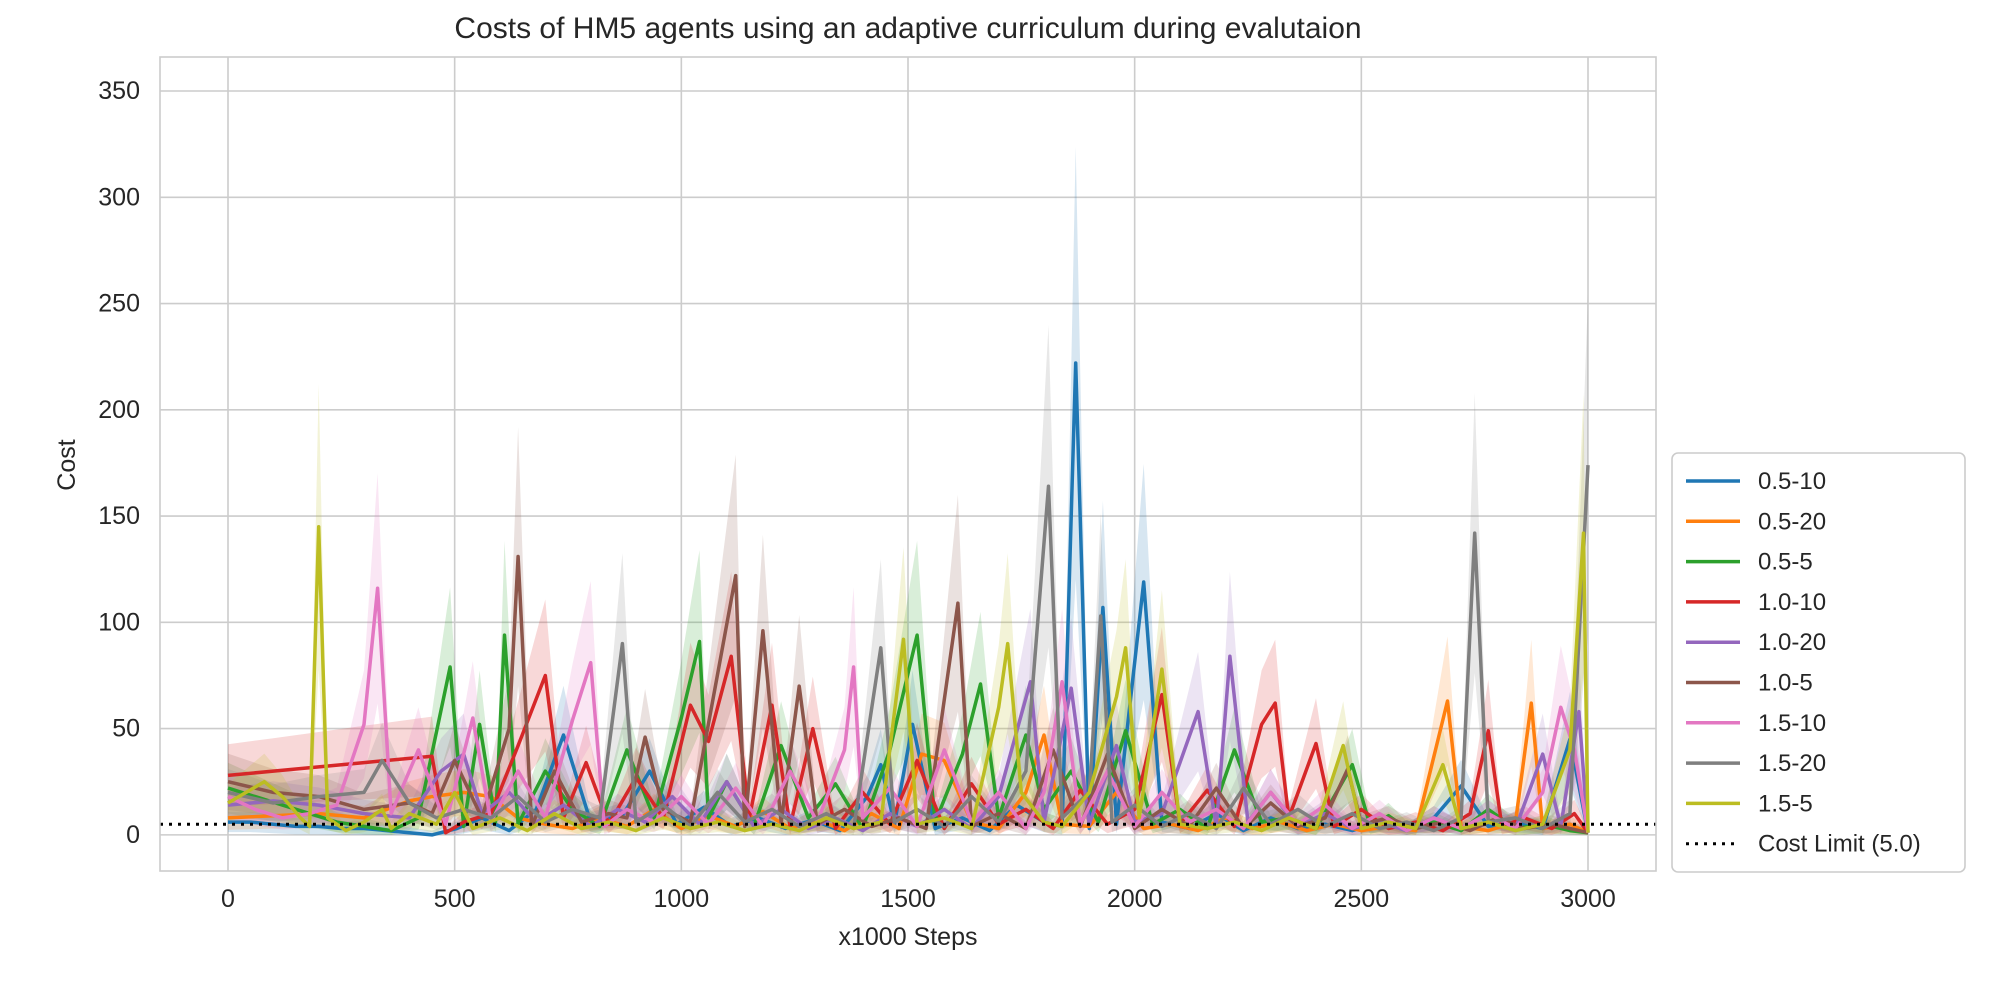 This screenshot has height=1000, width=2000. What do you see at coordinates (1362, 899) in the screenshot?
I see `x-tick-label: 2500` at bounding box center [1362, 899].